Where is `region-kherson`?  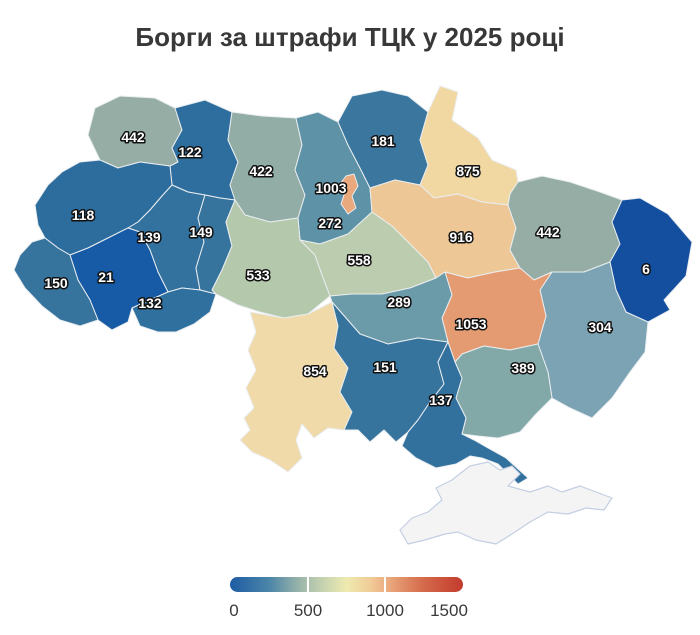
region-kherson is located at coordinates (465, 413).